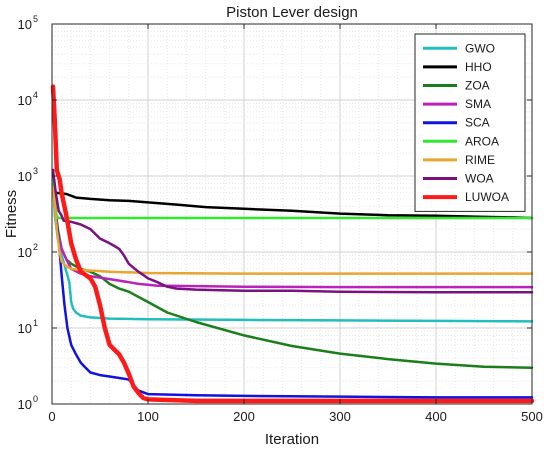 The width and height of the screenshot is (550, 456). I want to click on y-tick-exponent: 1, so click(35, 323).